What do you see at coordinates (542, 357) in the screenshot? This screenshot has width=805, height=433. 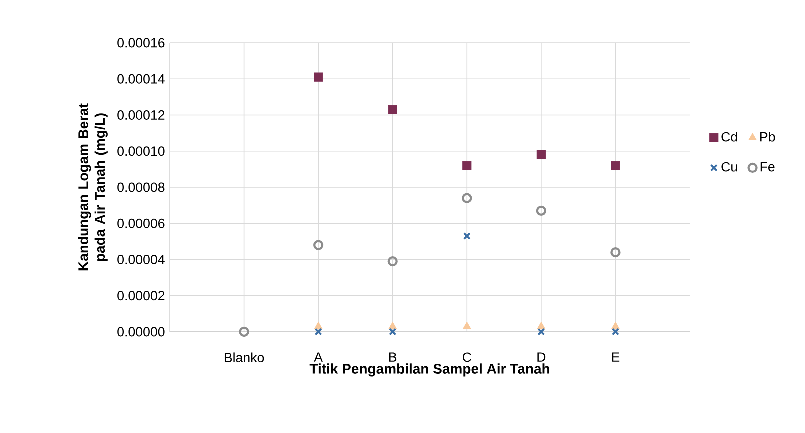 I see `x-tick-label: D` at bounding box center [542, 357].